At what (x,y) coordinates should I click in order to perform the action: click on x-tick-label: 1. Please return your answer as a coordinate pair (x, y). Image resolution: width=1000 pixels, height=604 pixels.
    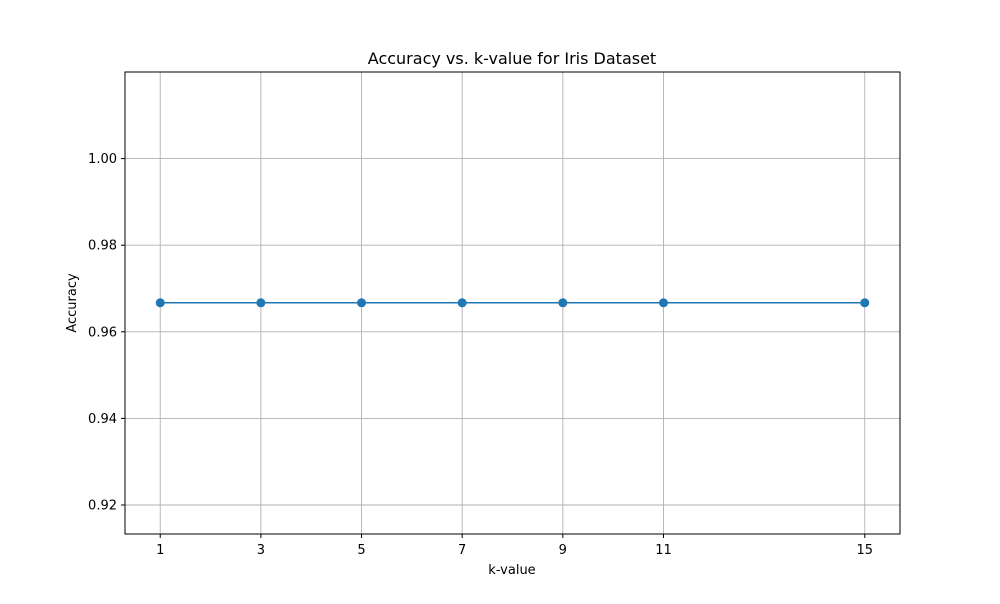
    Looking at the image, I should click on (160, 550).